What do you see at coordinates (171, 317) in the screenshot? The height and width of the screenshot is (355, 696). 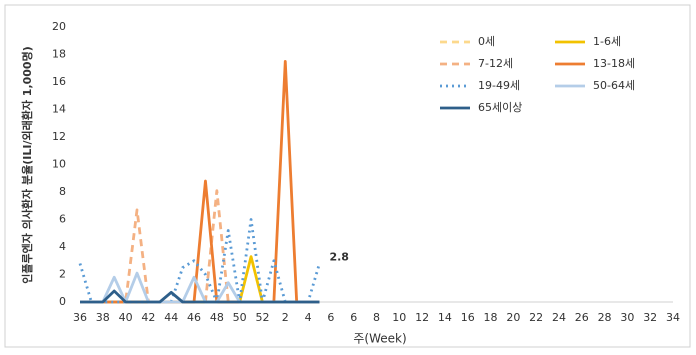 I see `x-tick-label: 44` at bounding box center [171, 317].